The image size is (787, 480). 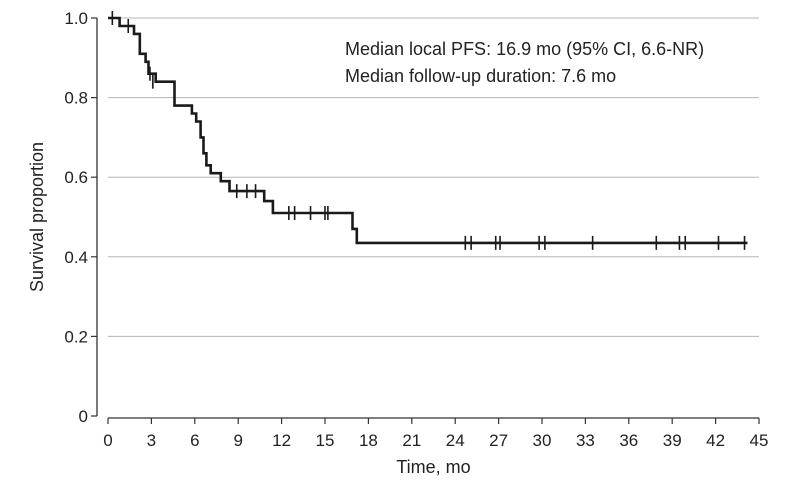 I want to click on y-tick-label-3: 0.6, so click(x=76, y=177).